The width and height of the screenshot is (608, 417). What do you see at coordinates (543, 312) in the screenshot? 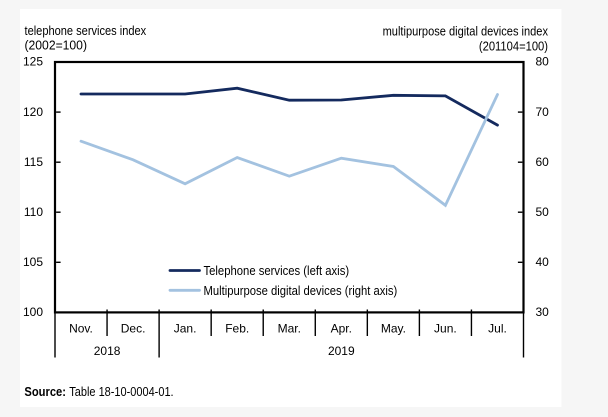
I see `svg-text: 30` at bounding box center [543, 312].